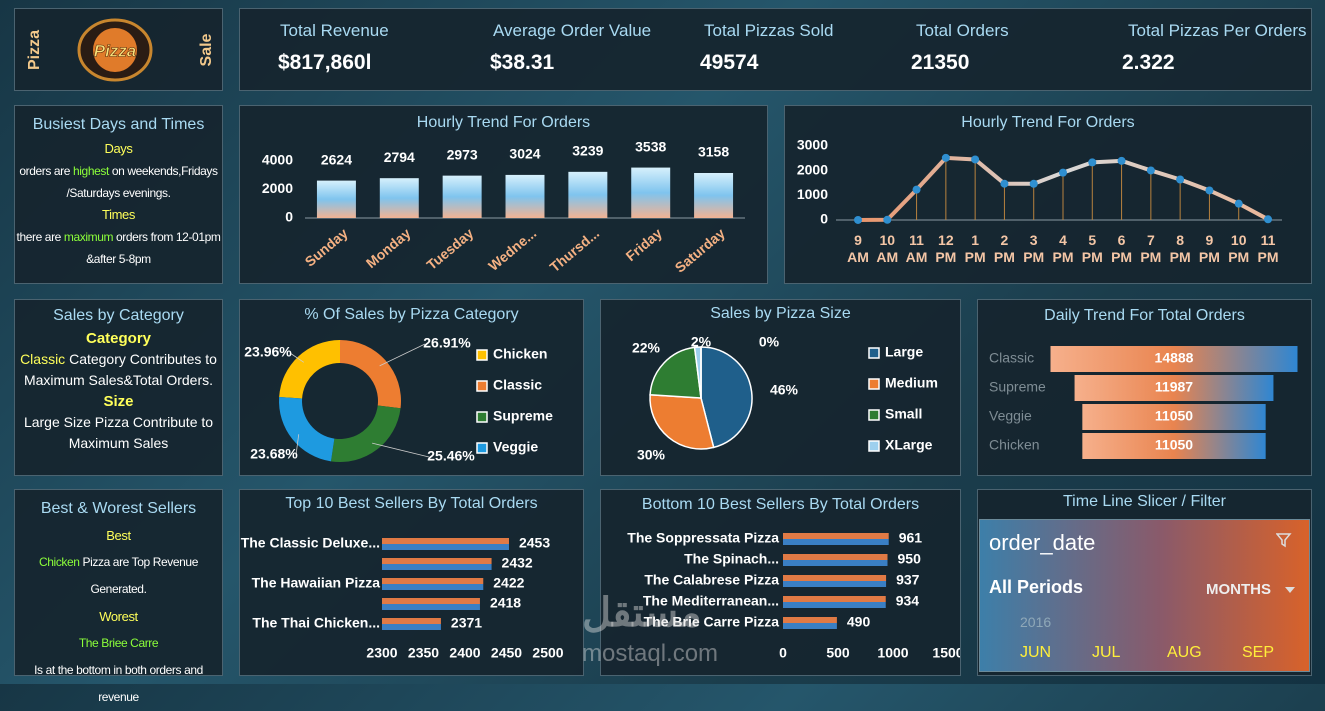 This screenshot has width=1325, height=711. What do you see at coordinates (524, 154) in the screenshot?
I see `data-label: 3024` at bounding box center [524, 154].